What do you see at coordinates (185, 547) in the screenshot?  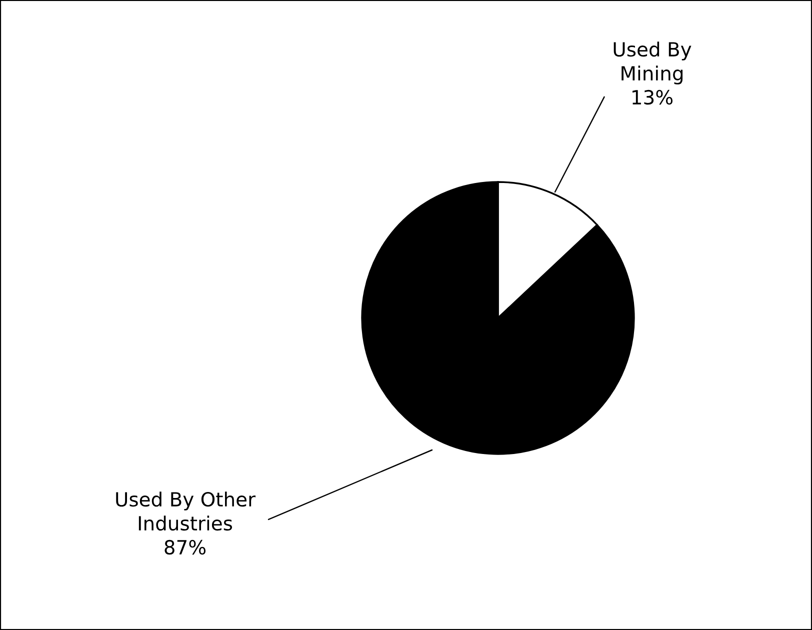 I see `data-label: 87%` at bounding box center [185, 547].